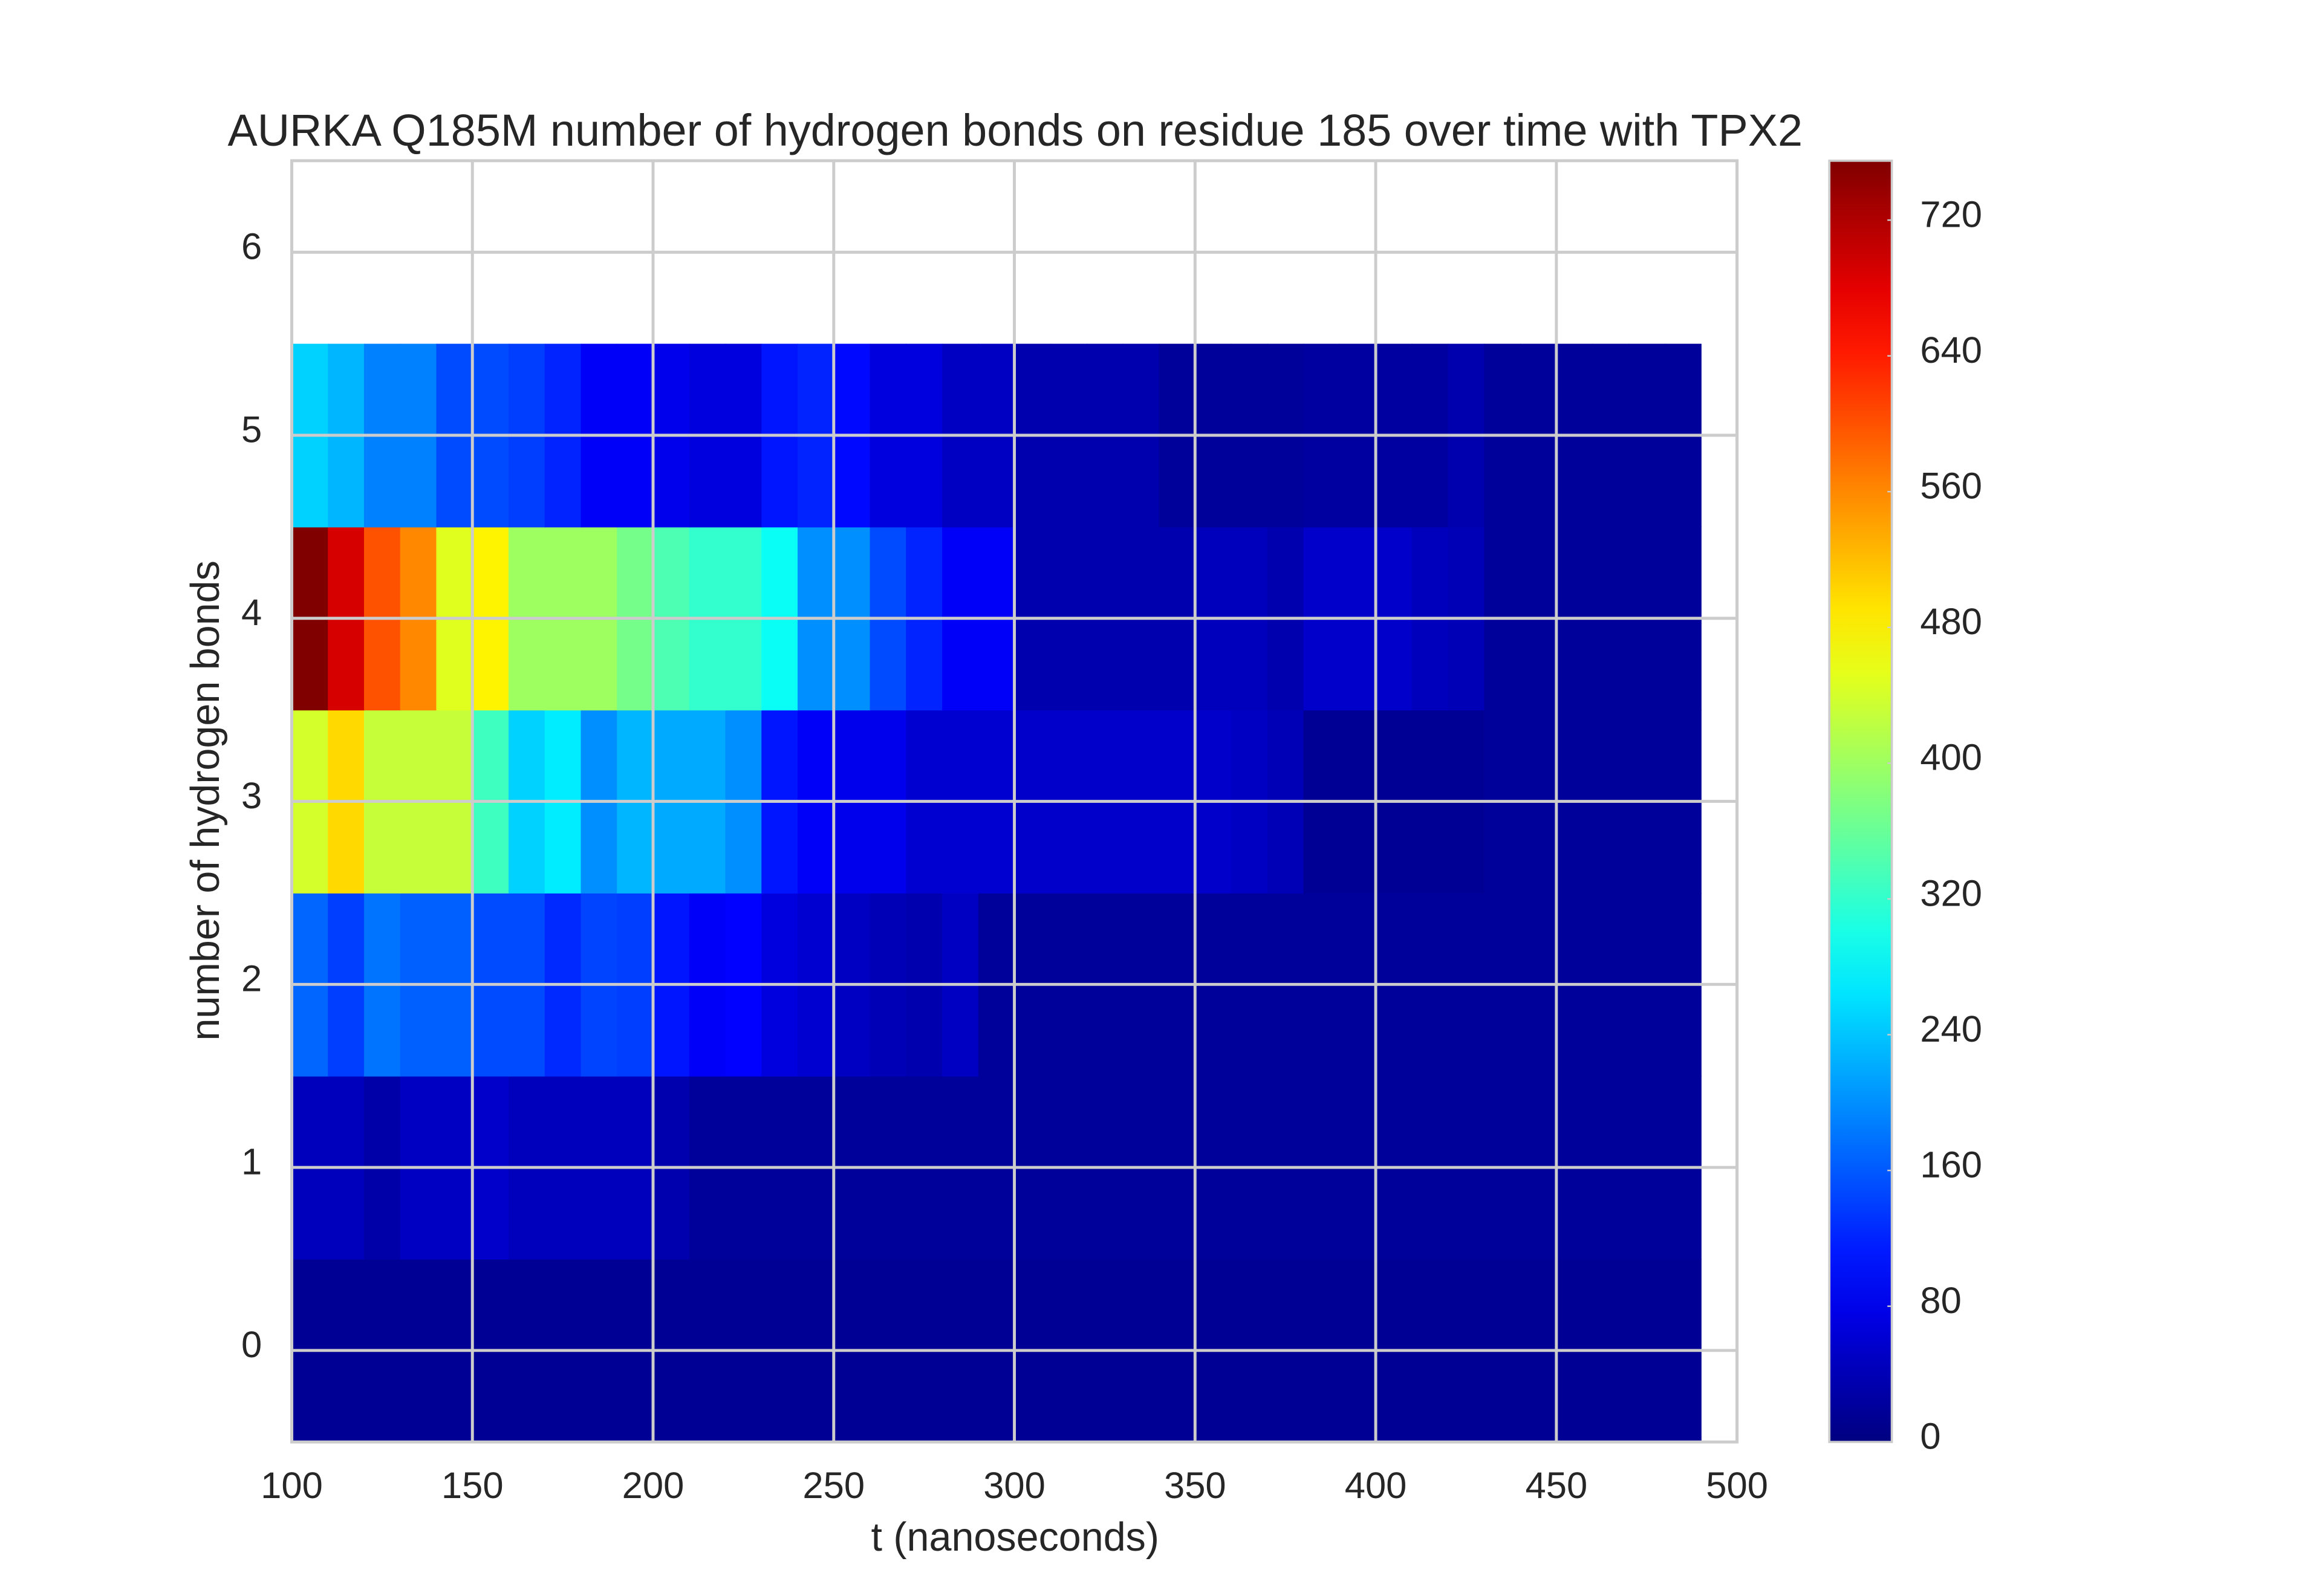 This screenshot has height=1596, width=2322. Describe the element at coordinates (1860, 802) in the screenshot. I see `colorbar` at that location.